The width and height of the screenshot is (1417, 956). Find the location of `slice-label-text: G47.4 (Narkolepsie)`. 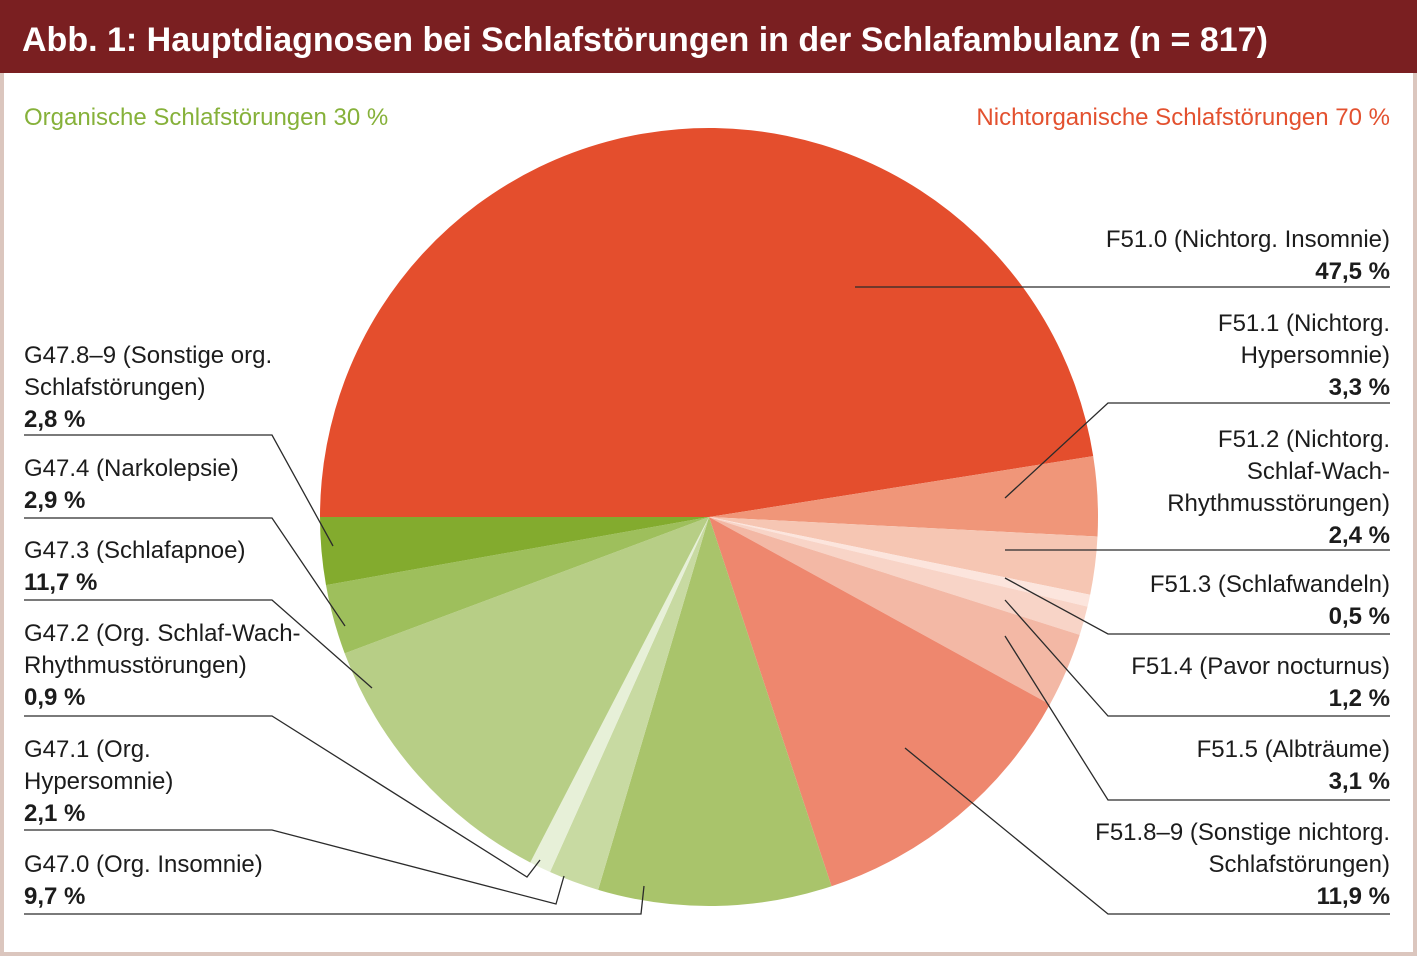

slice-label-text: G47.4 (Narkolepsie) is located at coordinates (131, 468).